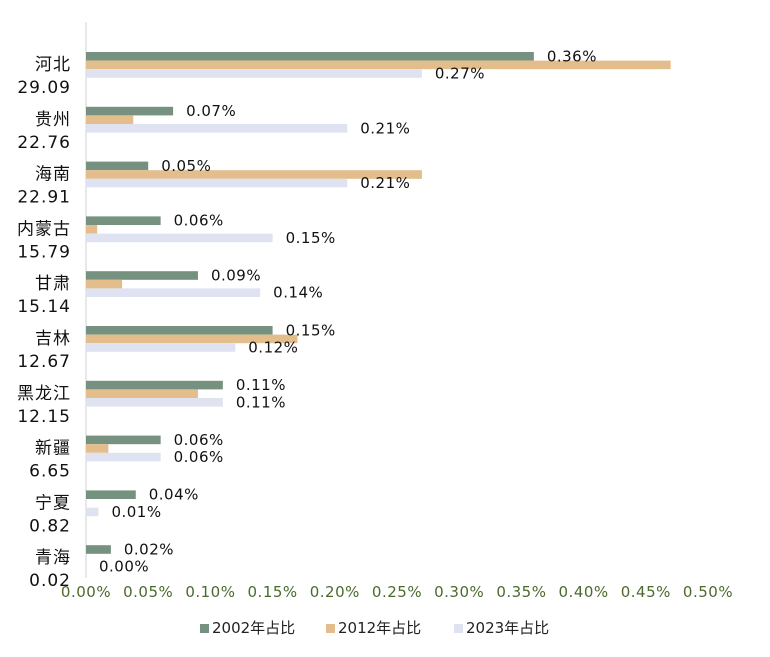  Describe the element at coordinates (298, 293) in the screenshot. I see `data-label: 0.14%` at that location.